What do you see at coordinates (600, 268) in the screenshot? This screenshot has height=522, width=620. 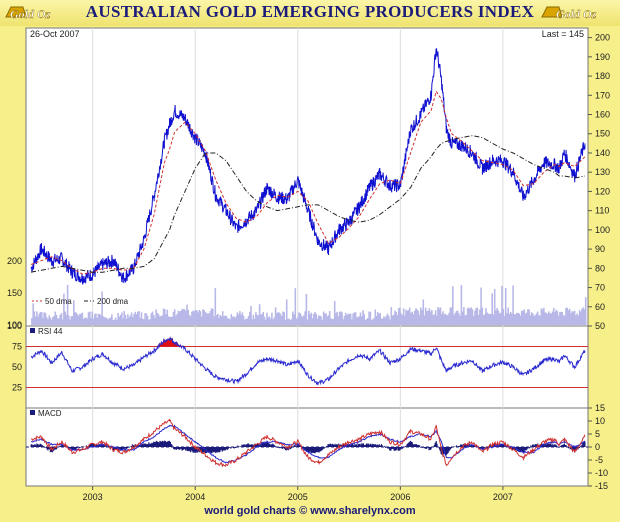 I see `y-tick-label: 80` at bounding box center [600, 268].